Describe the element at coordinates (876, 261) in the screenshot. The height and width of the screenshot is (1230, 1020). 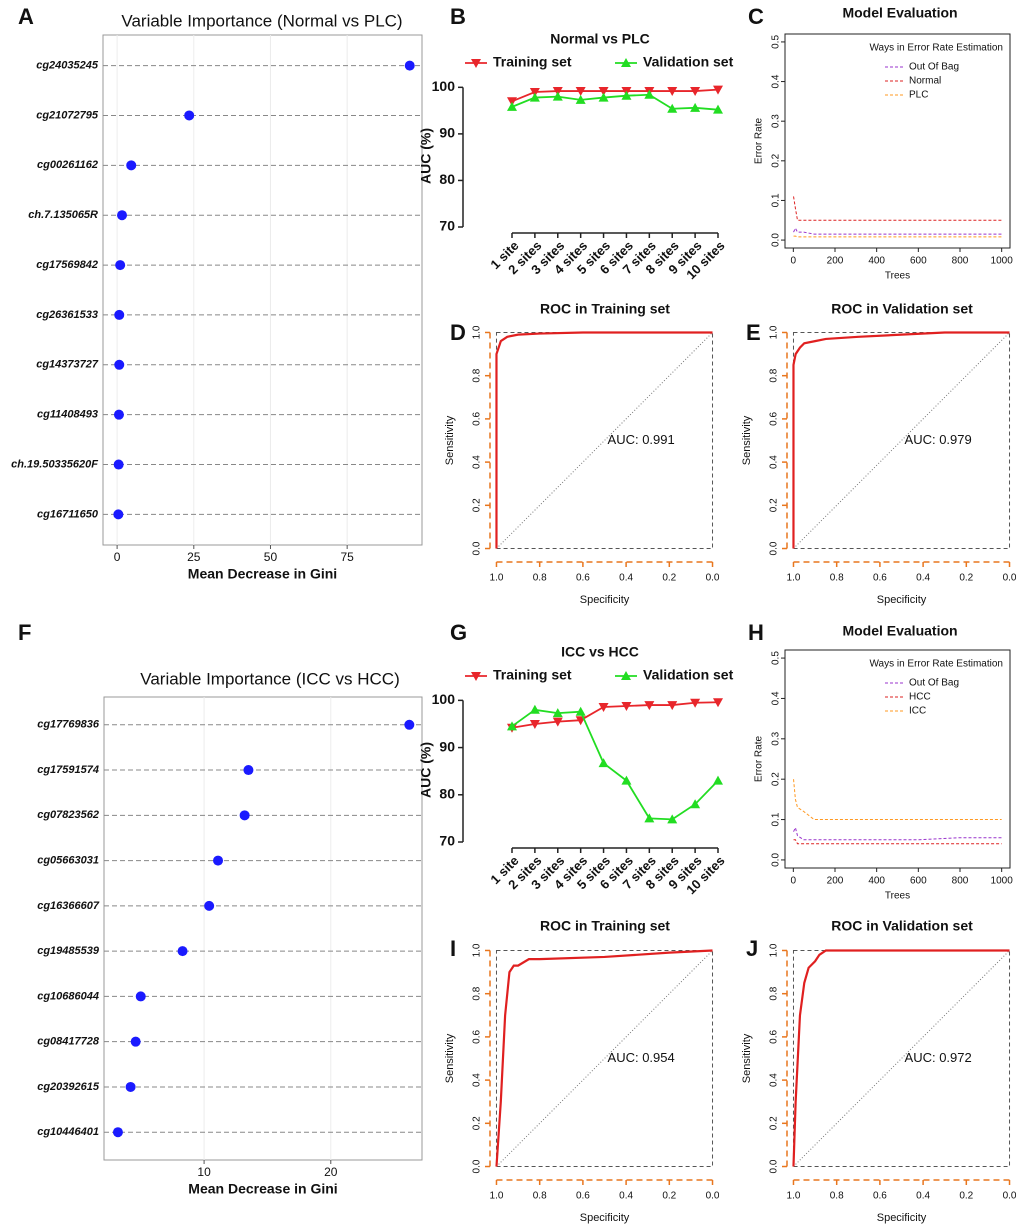
I see `x-tick-label: 400` at that location.